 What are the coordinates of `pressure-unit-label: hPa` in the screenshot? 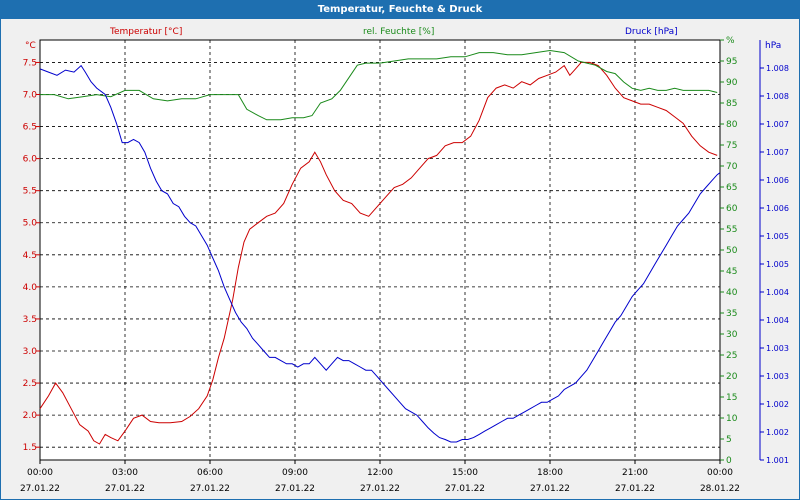 It's located at (773, 46).